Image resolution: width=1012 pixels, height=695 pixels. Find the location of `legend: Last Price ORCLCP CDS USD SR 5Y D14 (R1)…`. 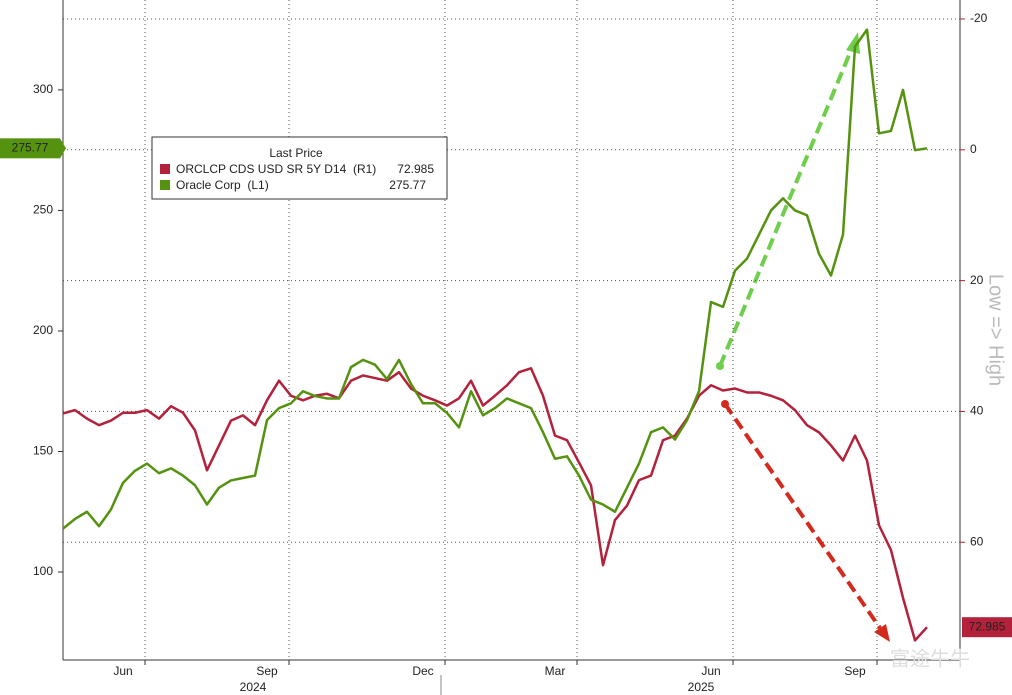

legend: Last Price ORCLCP CDS USD SR 5Y D14 (R1)… is located at coordinates (299, 168).